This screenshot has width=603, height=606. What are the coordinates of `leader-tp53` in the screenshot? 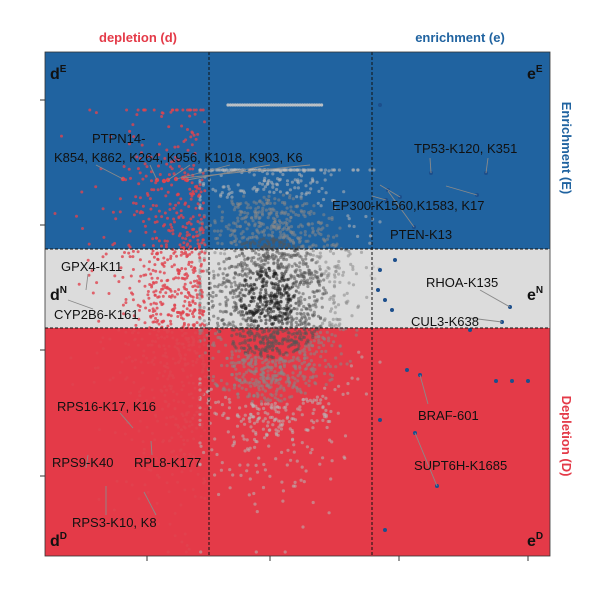 It's located at (487, 165).